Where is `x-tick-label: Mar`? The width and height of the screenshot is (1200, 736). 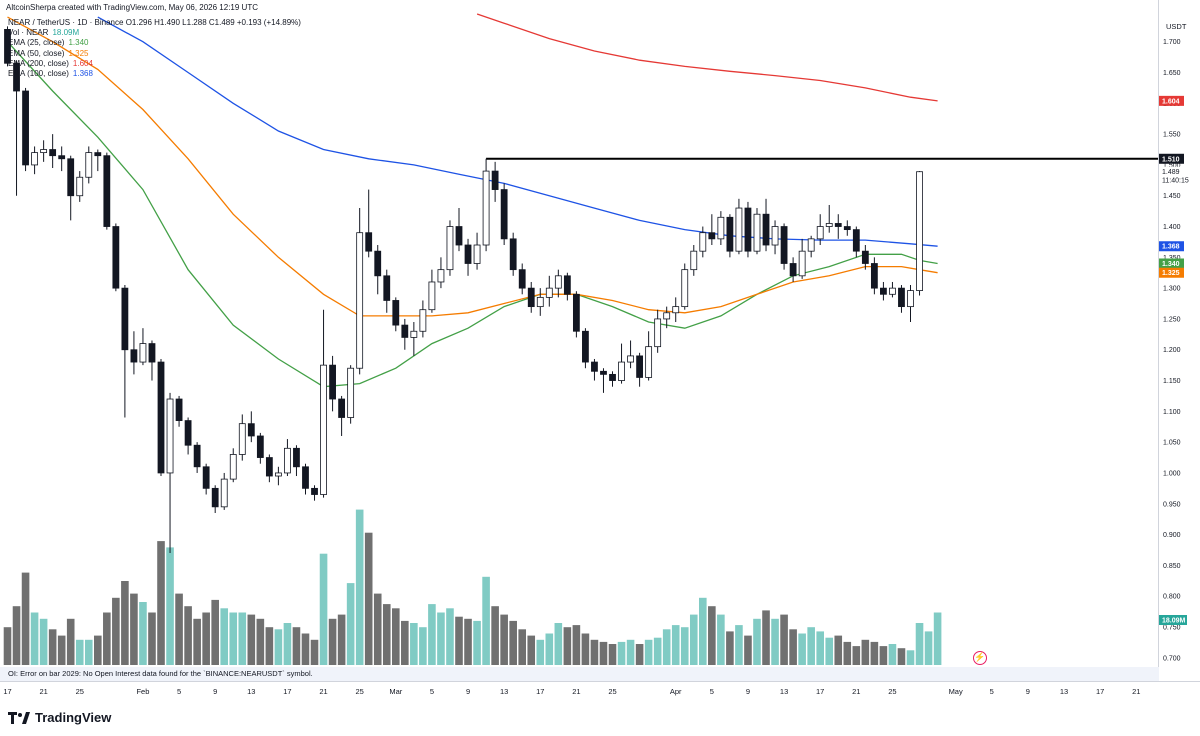
x-tick-label: Mar is located at coordinates (395, 691).